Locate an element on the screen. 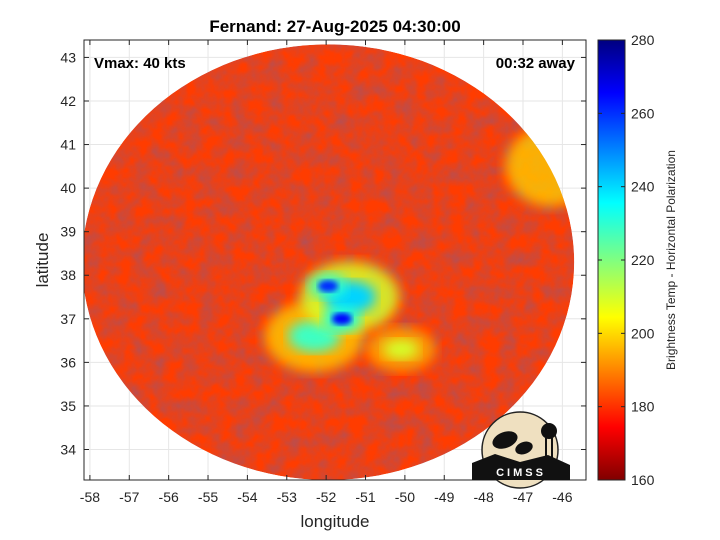 The image size is (720, 540). y-tick-label: 41 is located at coordinates (68, 145).